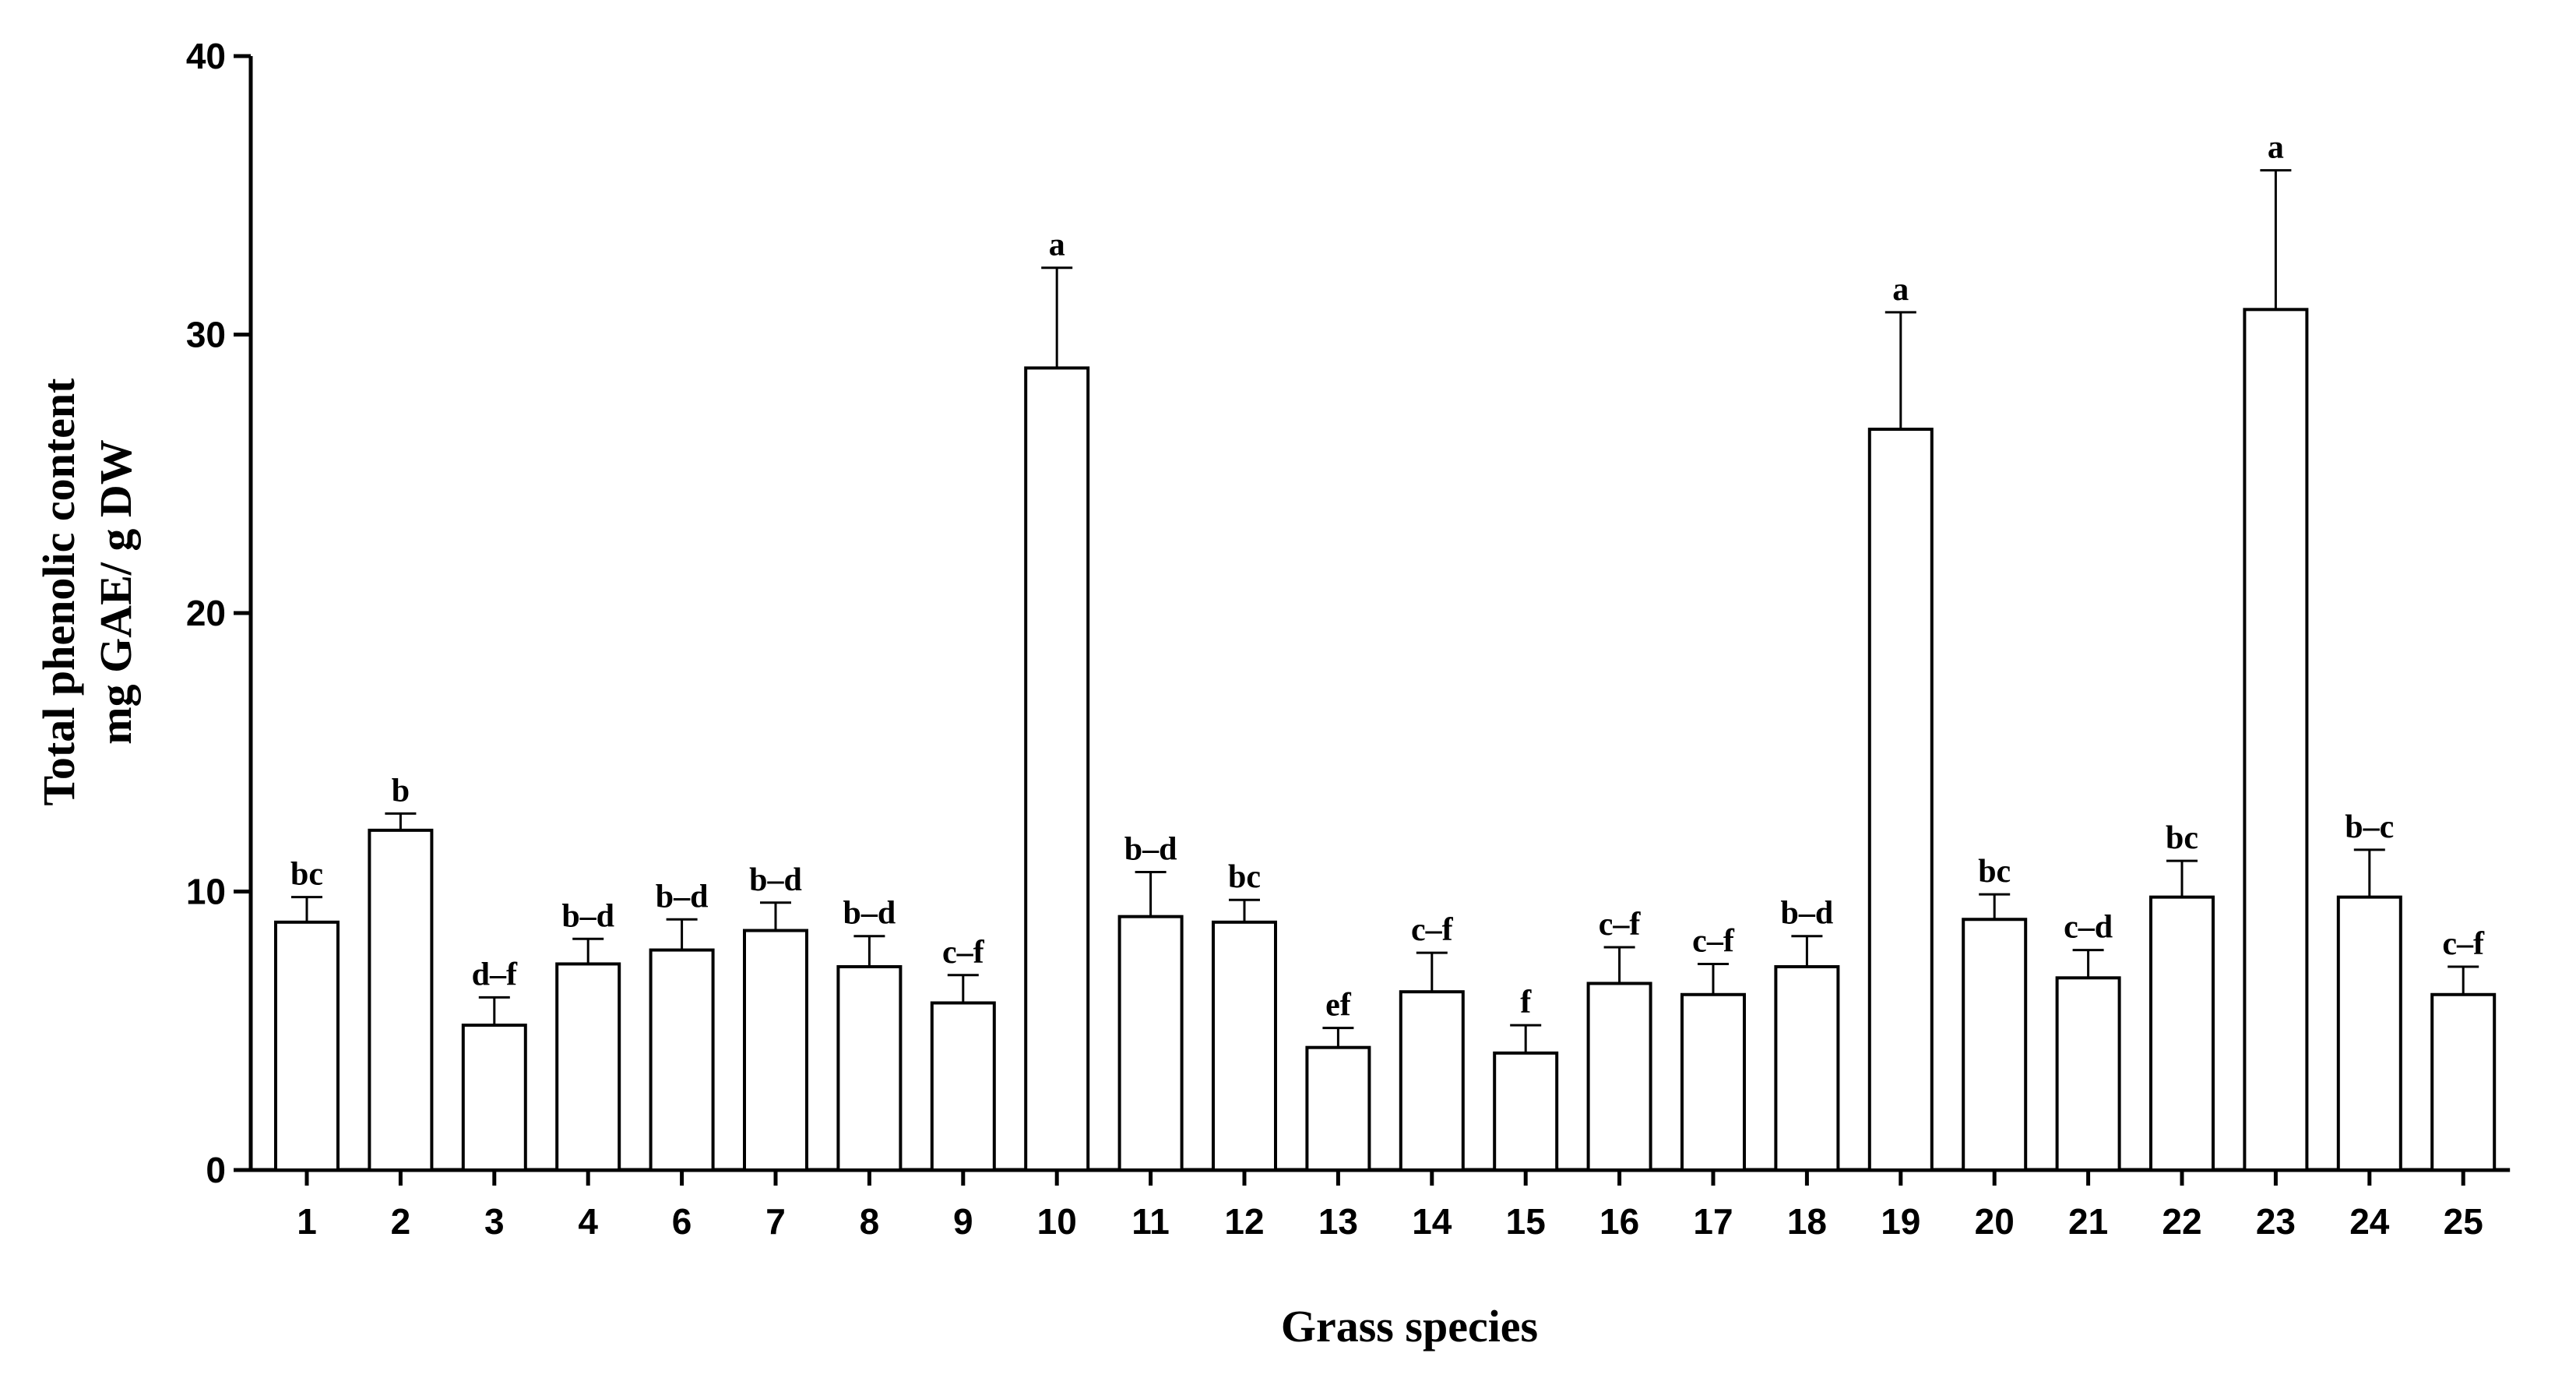  Describe the element at coordinates (2088, 928) in the screenshot. I see `significance-label: c–d` at that location.